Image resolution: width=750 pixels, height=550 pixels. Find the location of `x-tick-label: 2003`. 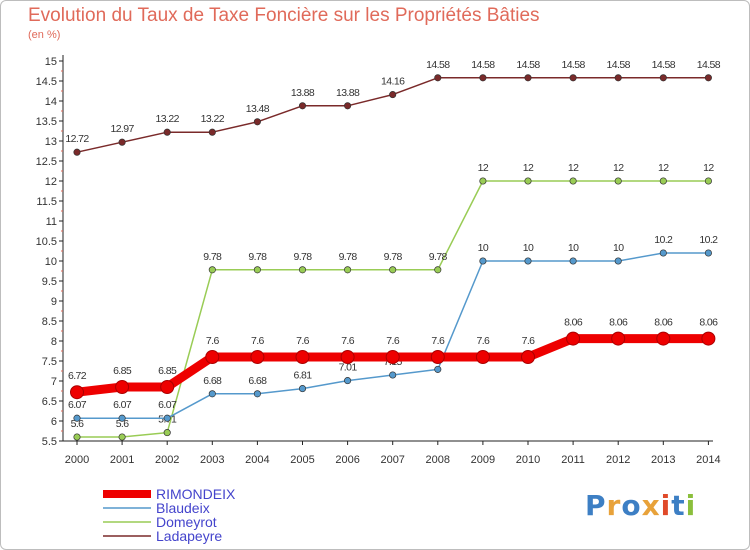

x-tick-label: 2003 is located at coordinates (212, 460).